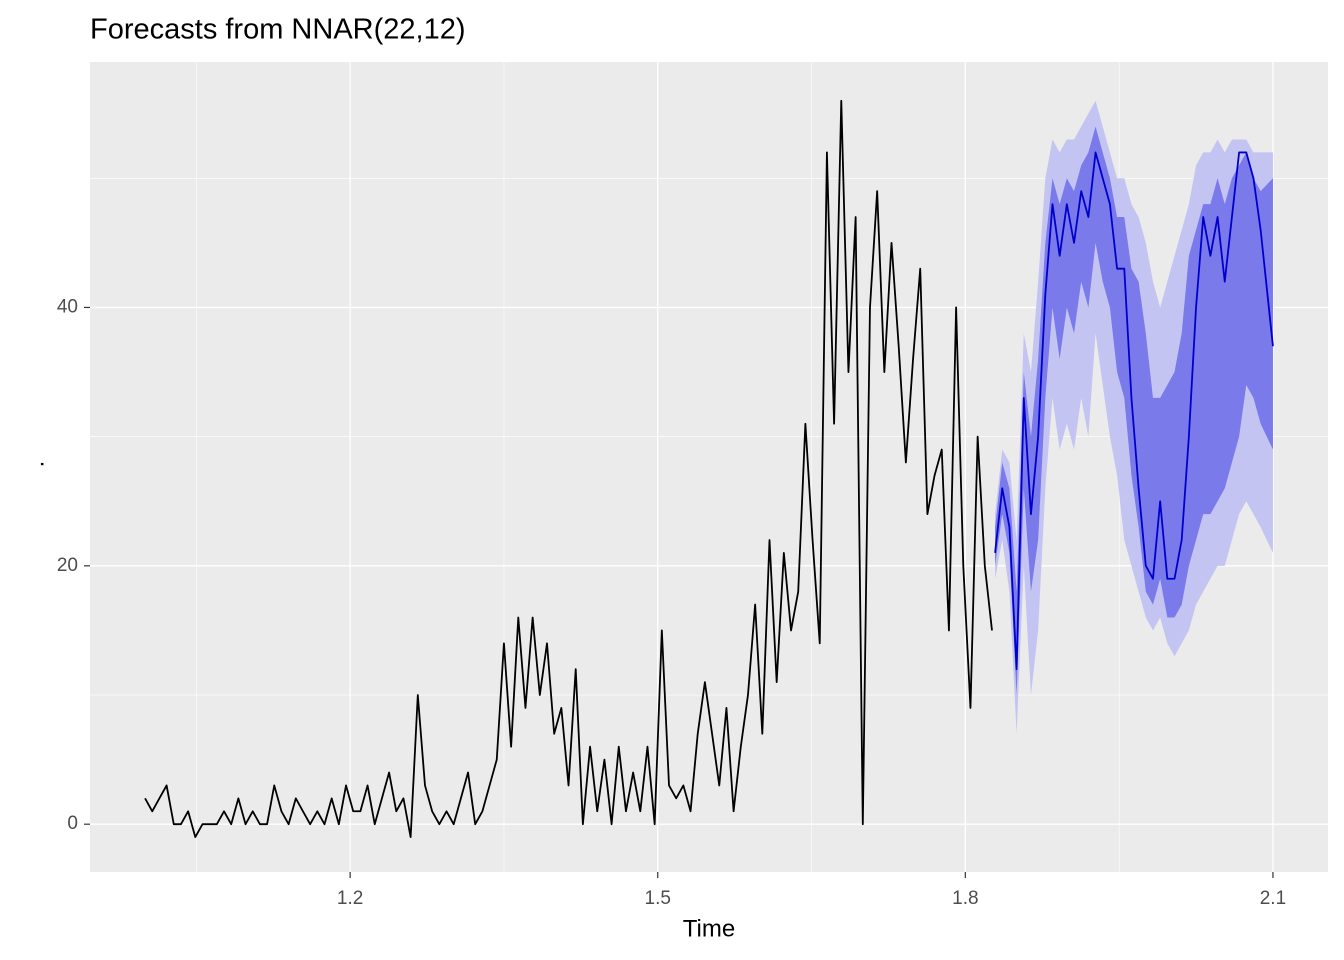  Describe the element at coordinates (67, 306) in the screenshot. I see `y-tick-label: 40` at that location.